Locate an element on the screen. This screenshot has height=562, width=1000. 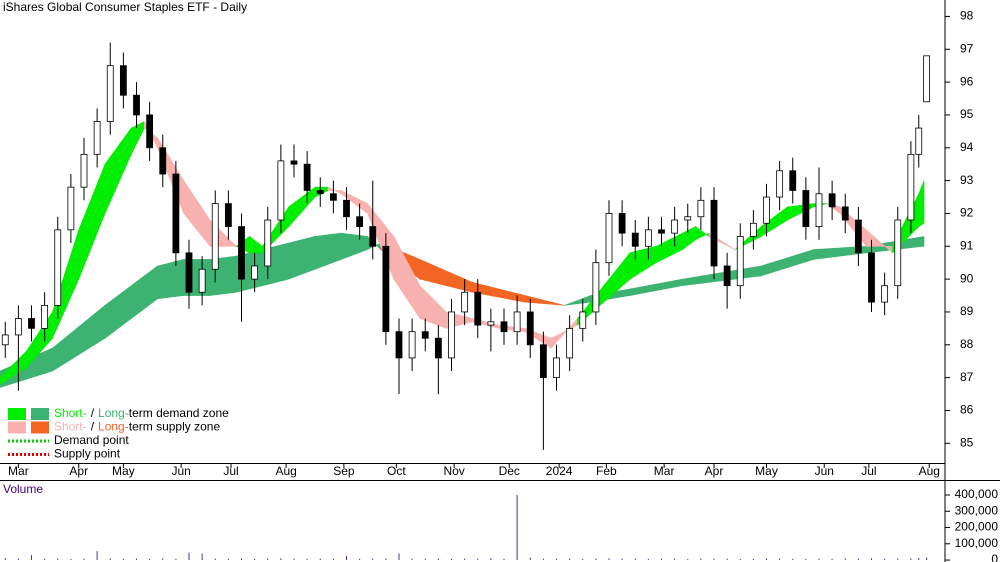
y-tick-label: 86 is located at coordinates (967, 410).